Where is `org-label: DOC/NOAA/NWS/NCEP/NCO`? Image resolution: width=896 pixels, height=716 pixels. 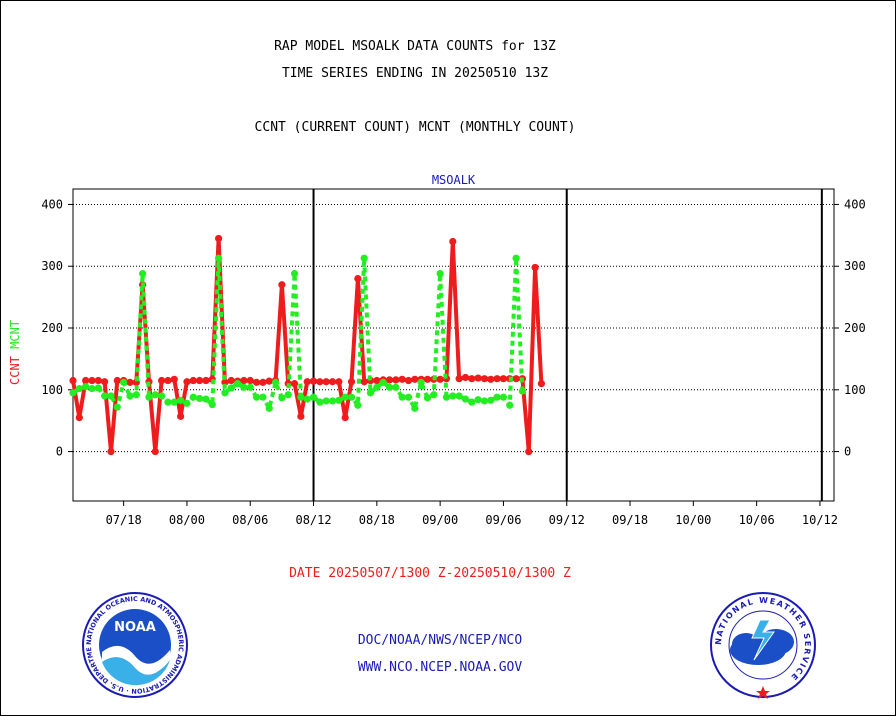 org-label: DOC/NOAA/NWS/NCEP/NCO is located at coordinates (440, 640).